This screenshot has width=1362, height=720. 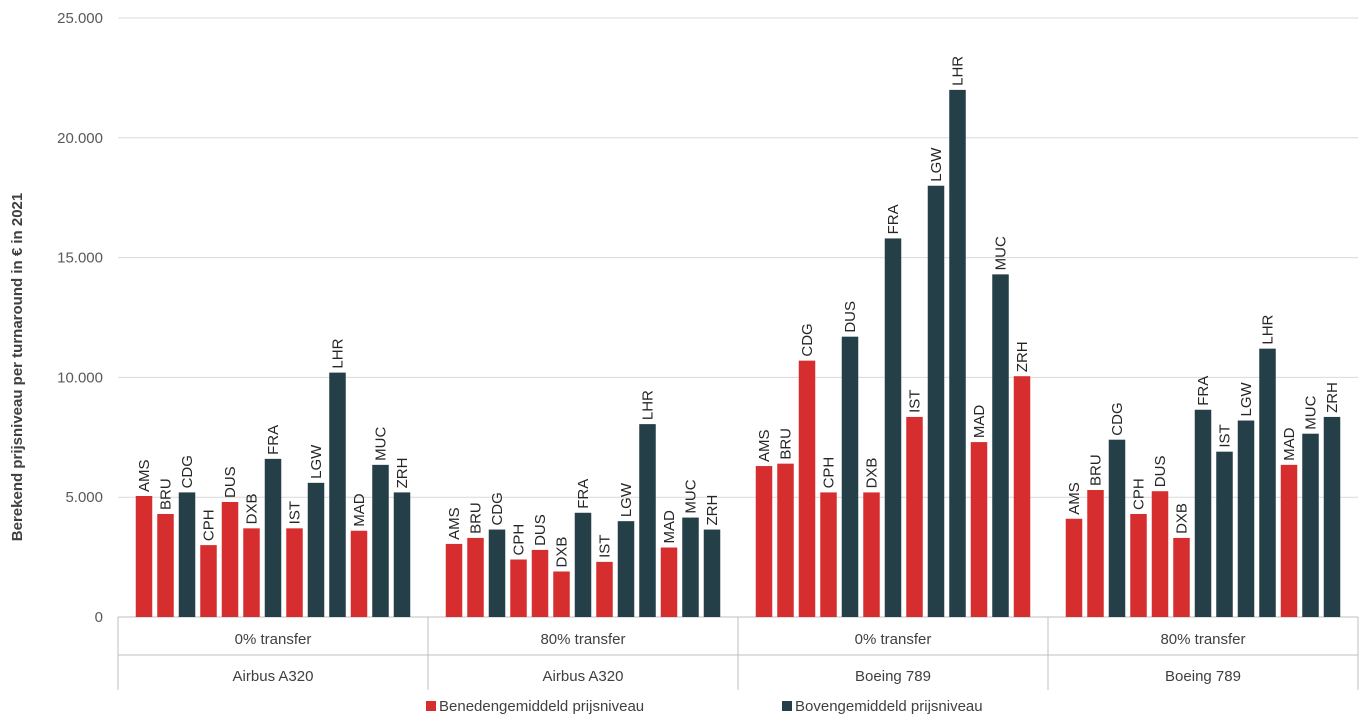 What do you see at coordinates (80, 318) in the screenshot?
I see `y-axis-ticks: 0 5.000 10.000 15.000 20.000 25.000` at bounding box center [80, 318].